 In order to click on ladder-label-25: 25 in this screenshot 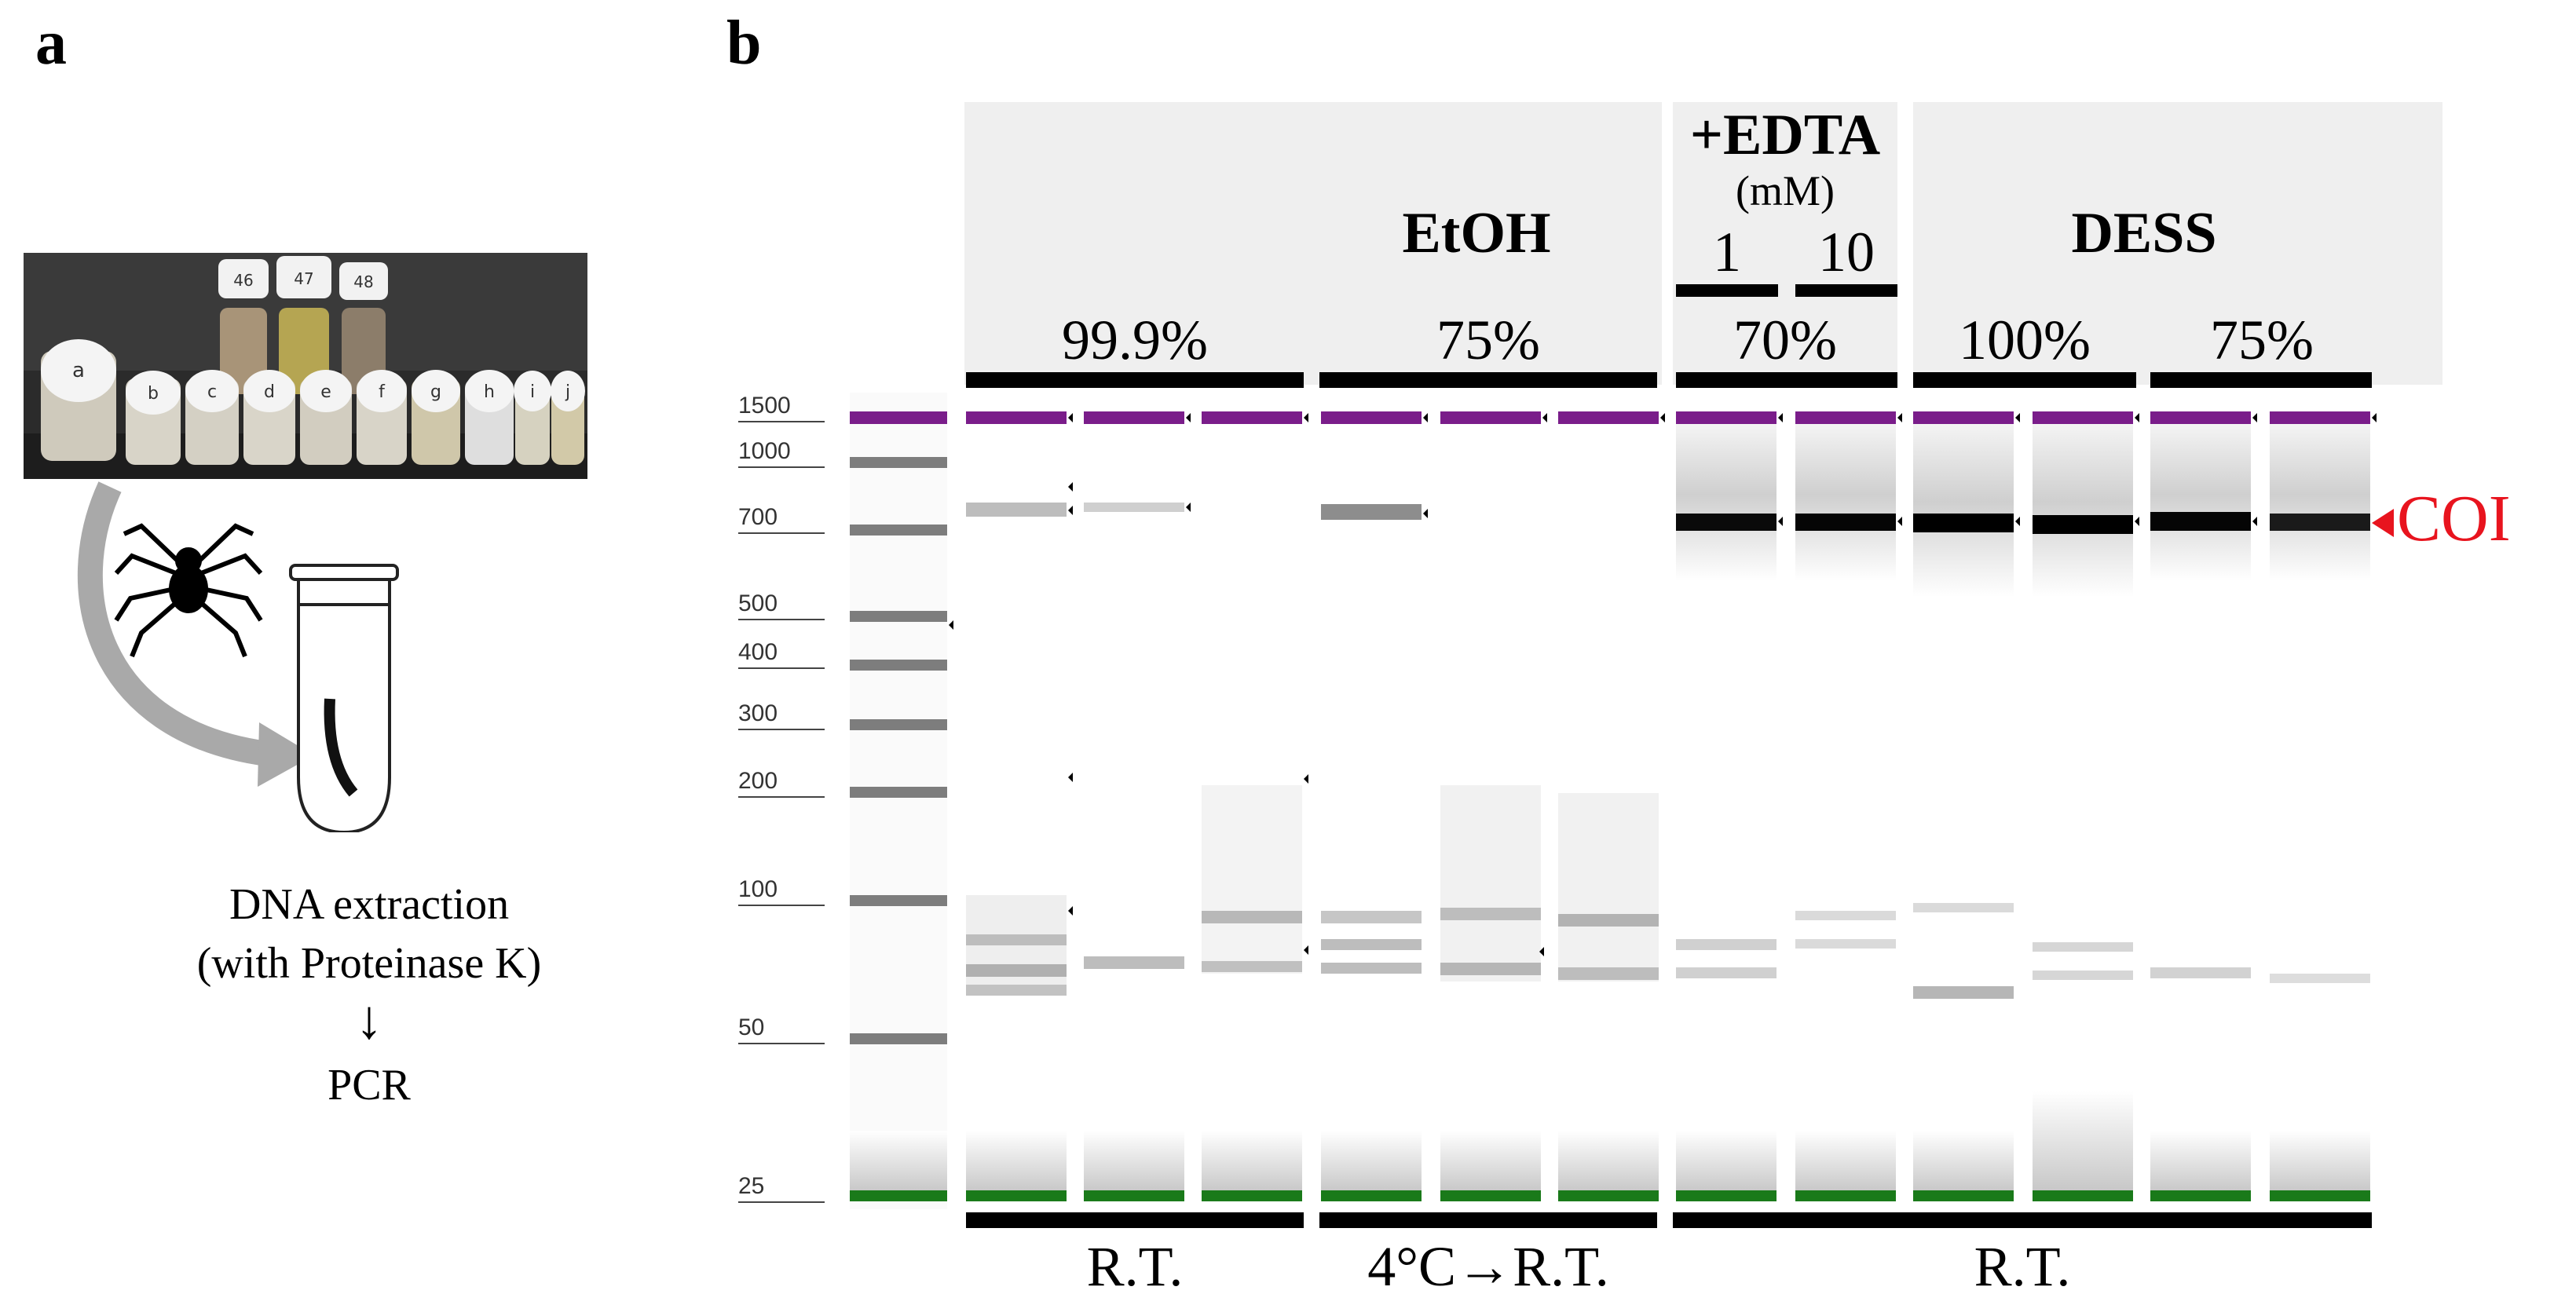, I will do `click(751, 1186)`.